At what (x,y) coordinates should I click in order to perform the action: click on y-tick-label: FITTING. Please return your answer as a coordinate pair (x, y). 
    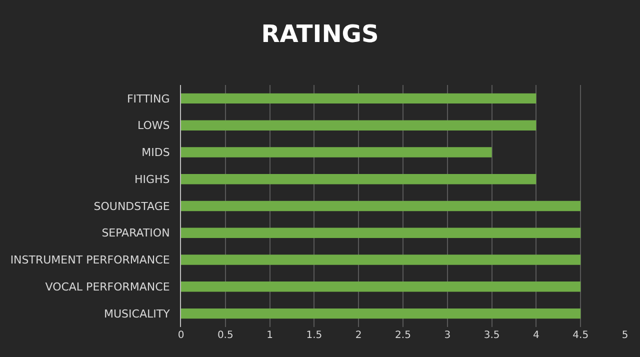
    Looking at the image, I should click on (148, 99).